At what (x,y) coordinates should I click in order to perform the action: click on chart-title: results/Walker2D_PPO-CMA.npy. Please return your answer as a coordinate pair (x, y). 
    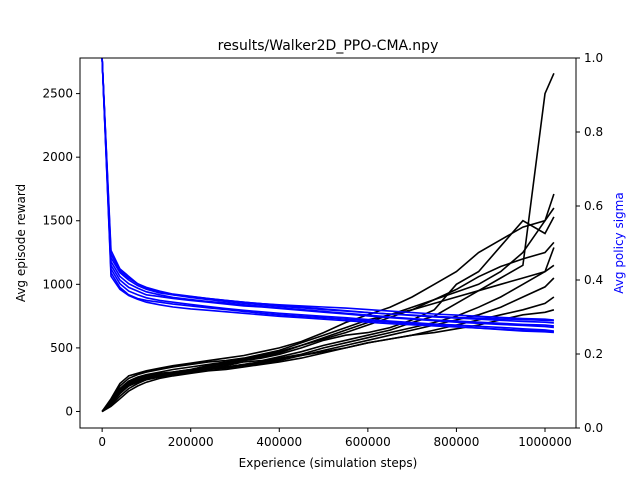
    Looking at the image, I should click on (328, 46).